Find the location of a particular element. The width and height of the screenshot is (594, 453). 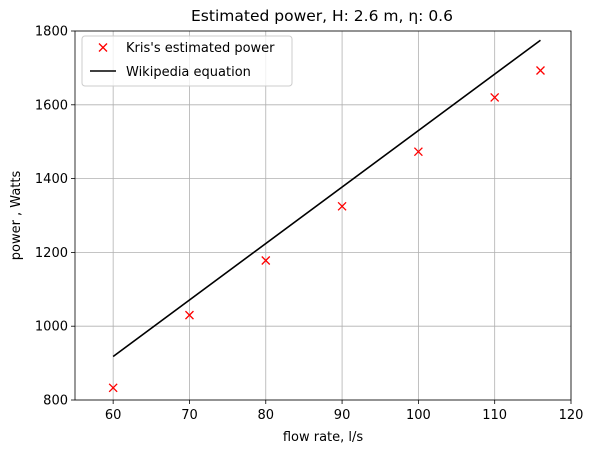

chart-title: Estimated power, H: 2.6 m, η: 0.6 is located at coordinates (322, 16).